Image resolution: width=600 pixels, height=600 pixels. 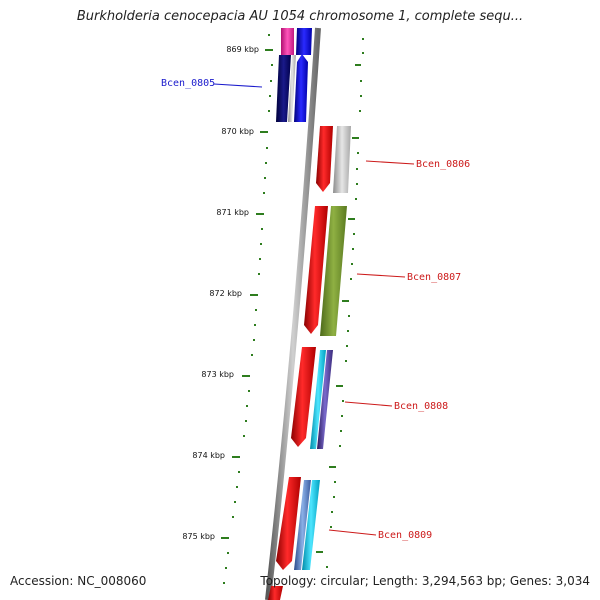 I want to click on chromosome-backbone, so click(x=293, y=313).